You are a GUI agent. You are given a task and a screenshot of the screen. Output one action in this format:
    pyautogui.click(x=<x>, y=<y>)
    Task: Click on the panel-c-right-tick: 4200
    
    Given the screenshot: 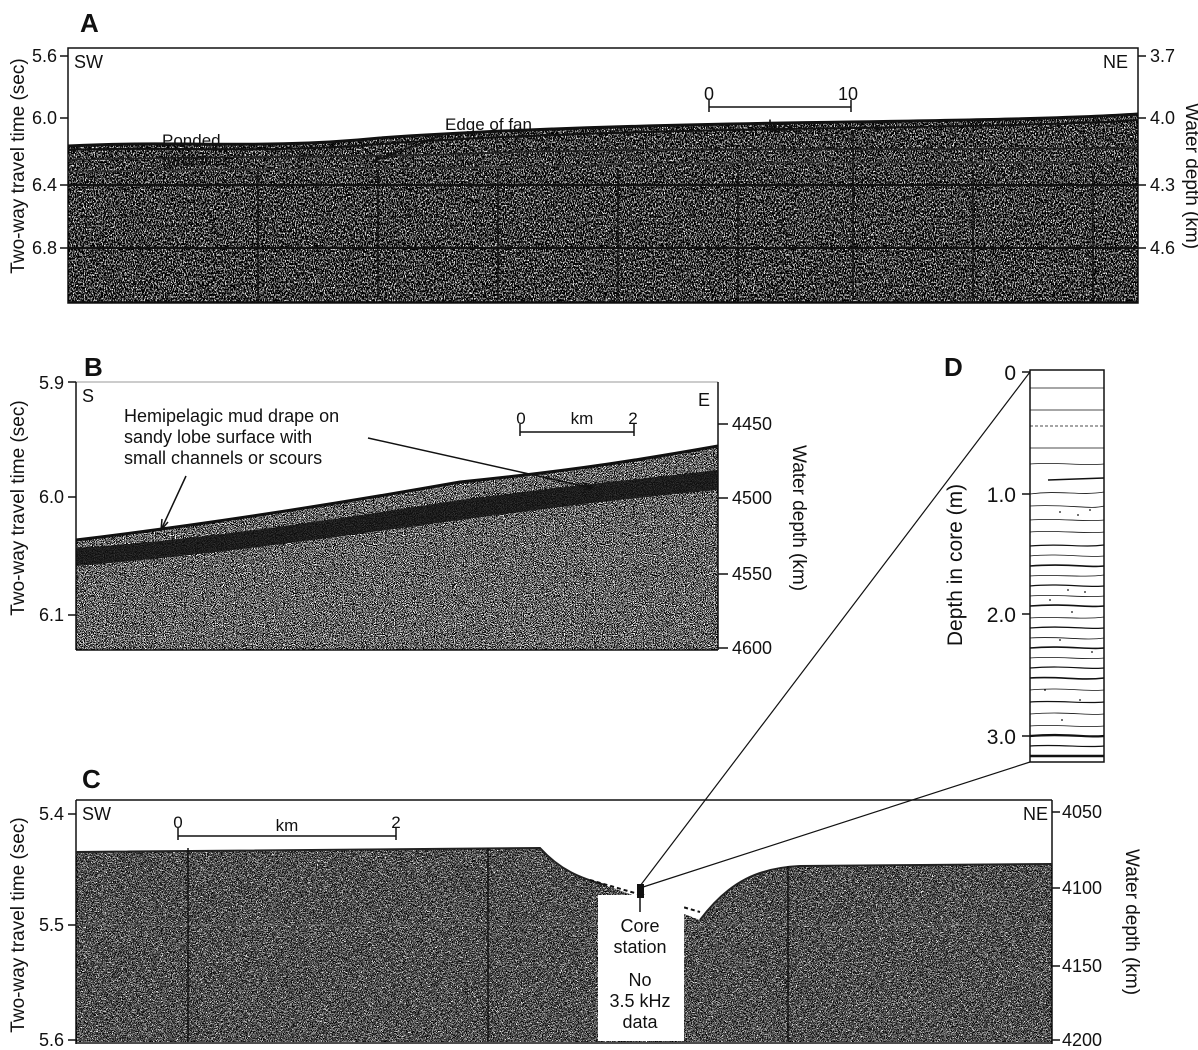 What is the action you would take?
    pyautogui.click(x=1082, y=1040)
    